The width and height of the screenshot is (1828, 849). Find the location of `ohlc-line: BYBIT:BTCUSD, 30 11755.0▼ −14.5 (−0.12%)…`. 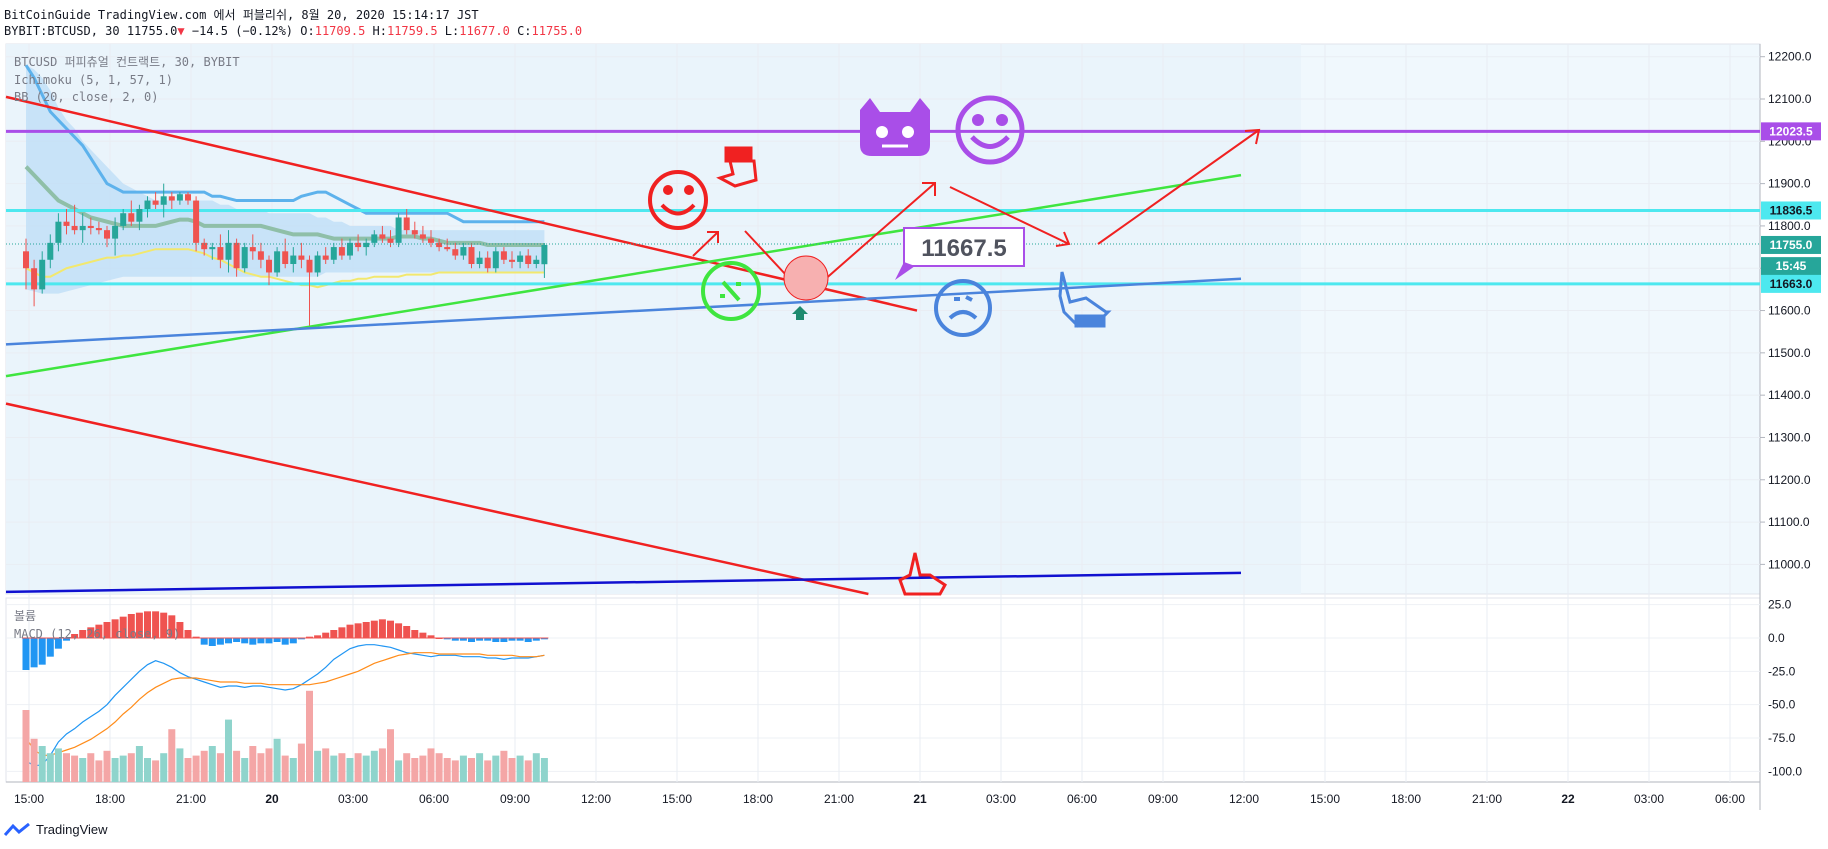

ohlc-line: BYBIT:BTCUSD, 30 11755.0▼ −14.5 (−0.12%)… is located at coordinates (293, 31).